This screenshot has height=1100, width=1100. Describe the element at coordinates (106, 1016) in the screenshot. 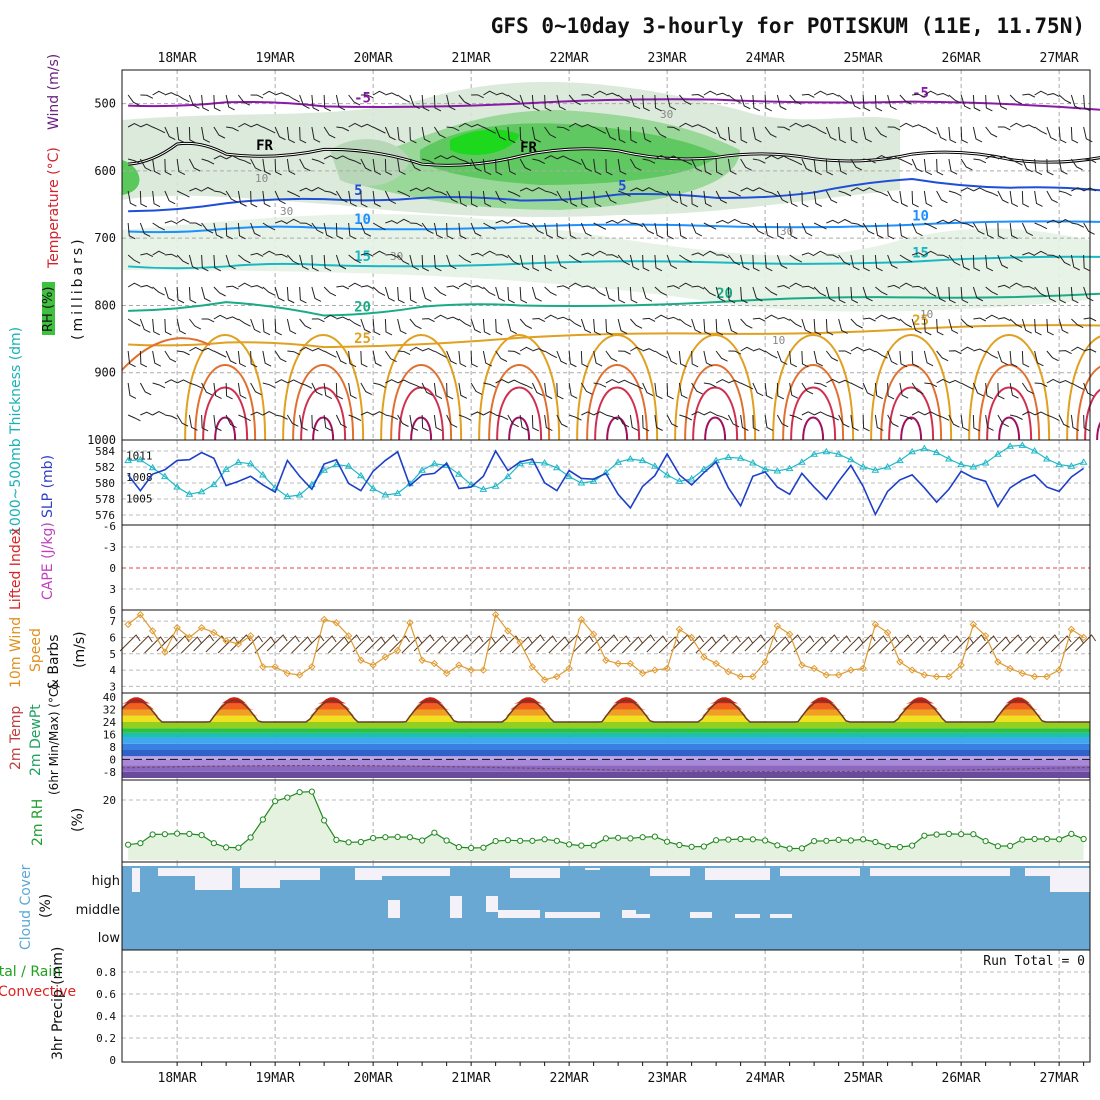

I see `precip-tick: 0.4` at that location.